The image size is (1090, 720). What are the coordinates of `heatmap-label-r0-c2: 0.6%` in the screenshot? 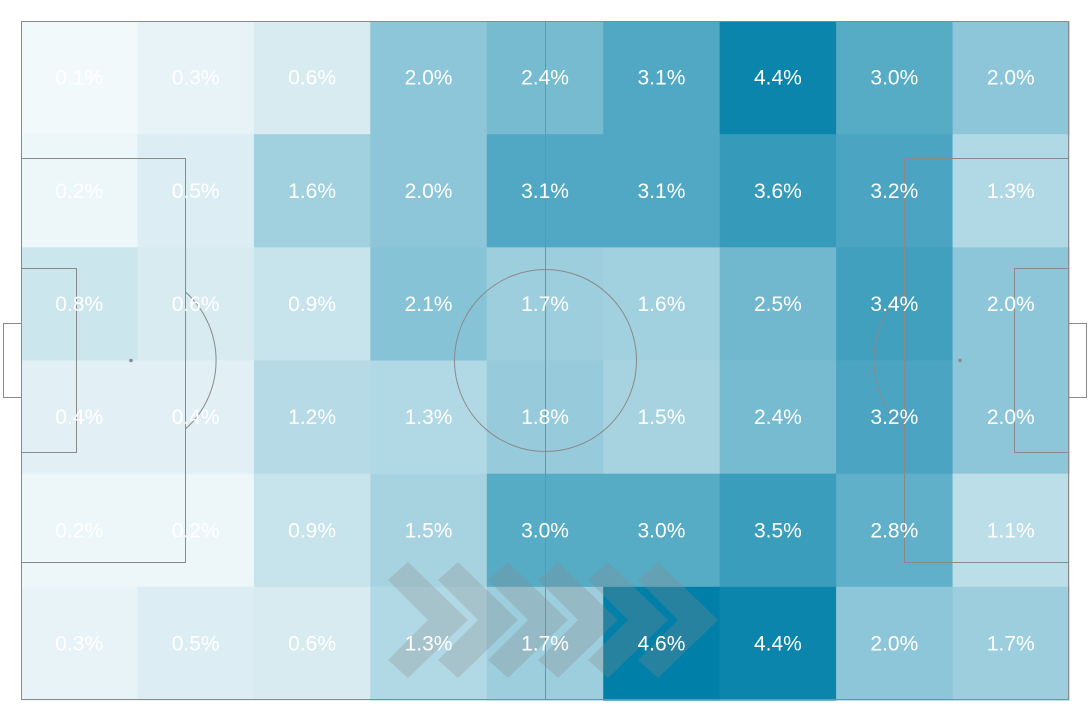 It's located at (312, 78).